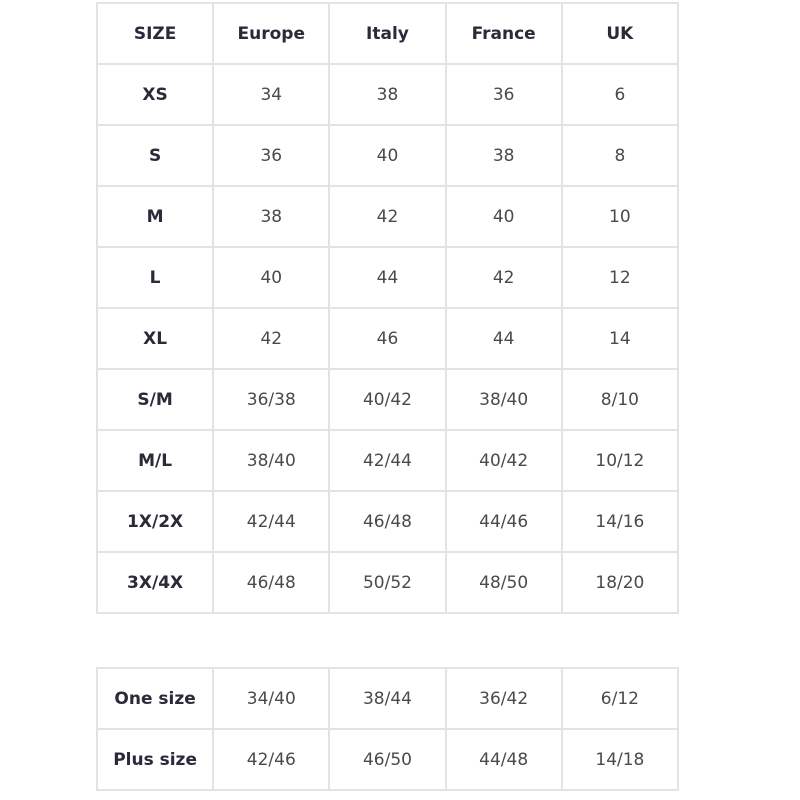  Describe the element at coordinates (155, 155) in the screenshot. I see `size-label-cell: S` at that location.